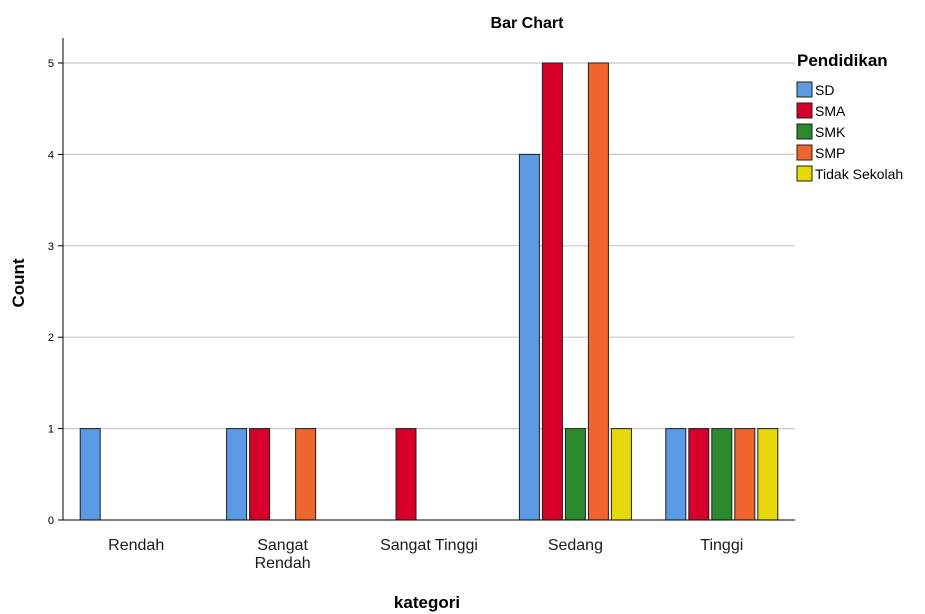  What do you see at coordinates (51, 338) in the screenshot?
I see `y-tick-label: 2` at bounding box center [51, 338].